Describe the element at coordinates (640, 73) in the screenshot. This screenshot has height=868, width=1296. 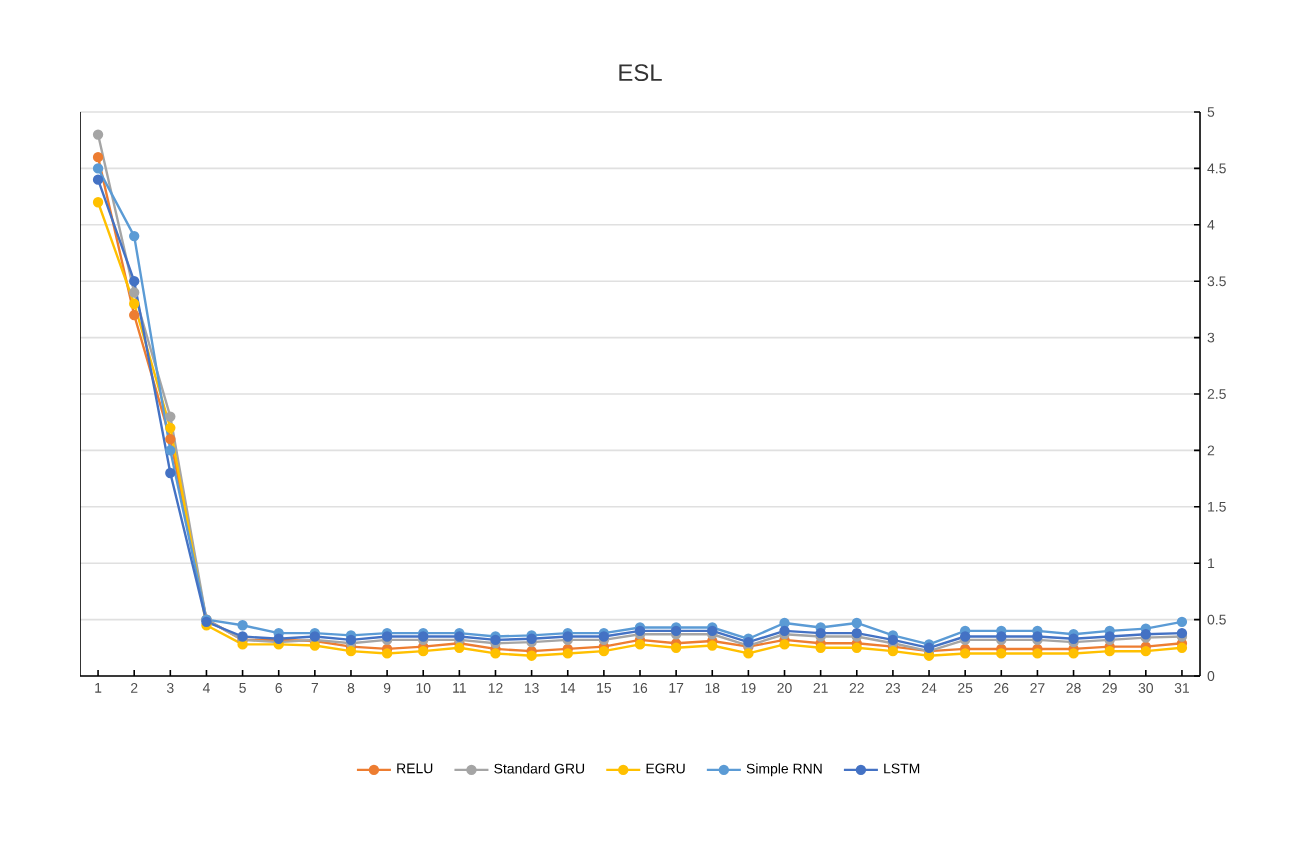
I see `chart-title: ESL` at that location.